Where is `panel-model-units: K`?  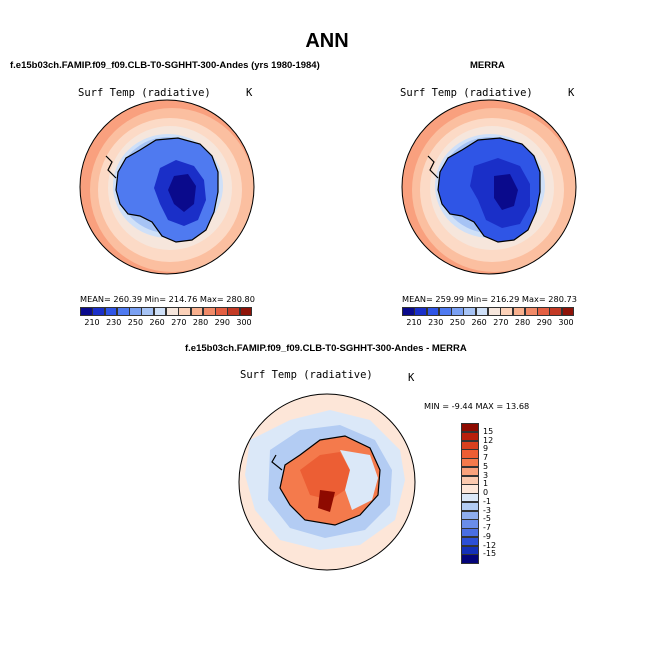
panel-model-units: K is located at coordinates (249, 93).